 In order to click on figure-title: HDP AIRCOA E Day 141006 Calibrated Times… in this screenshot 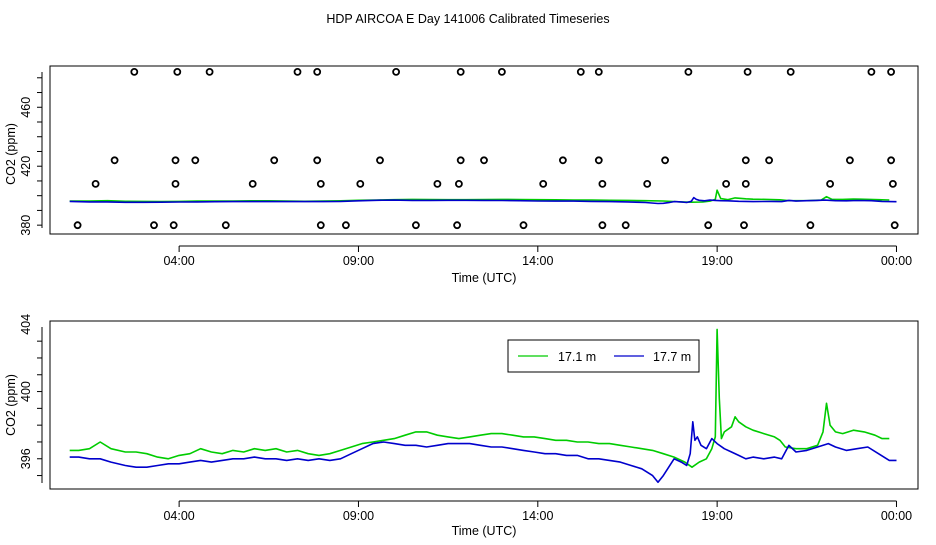, I will do `click(467, 19)`.